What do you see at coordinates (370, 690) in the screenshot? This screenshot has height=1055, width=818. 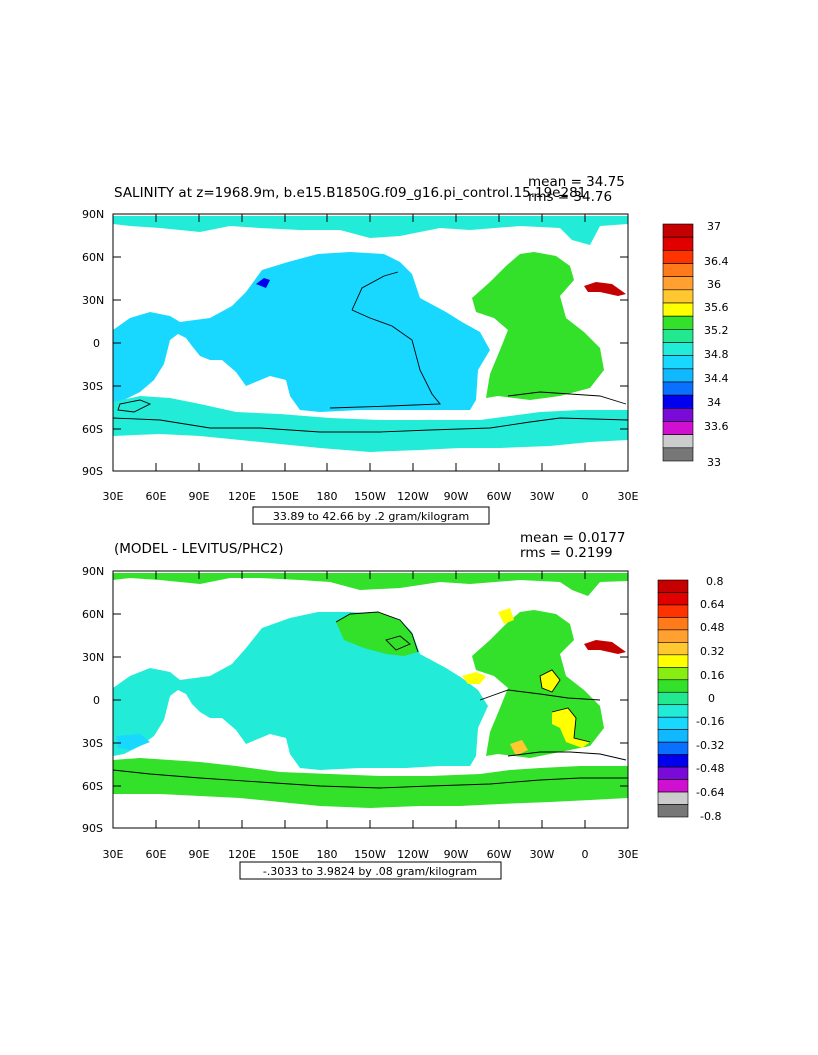 I see `anomaly-field` at bounding box center [370, 690].